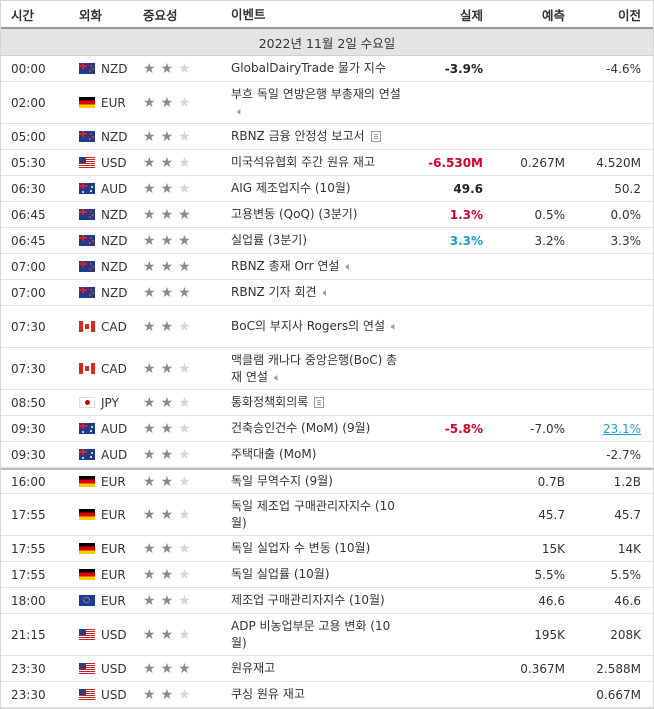  Describe the element at coordinates (468, 188) in the screenshot. I see `actual-value: 49.6` at that location.